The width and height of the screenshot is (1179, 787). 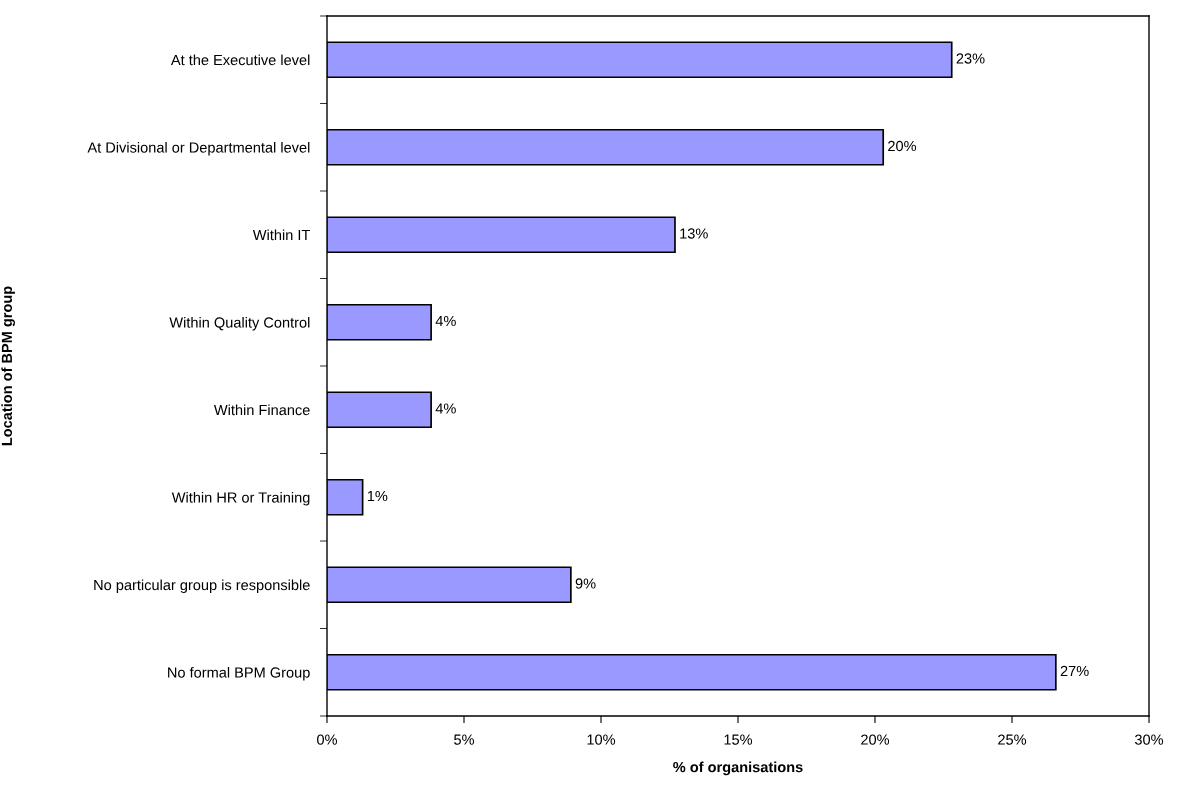 What do you see at coordinates (8, 366) in the screenshot?
I see `y-axis-title: Location of BPM group` at bounding box center [8, 366].